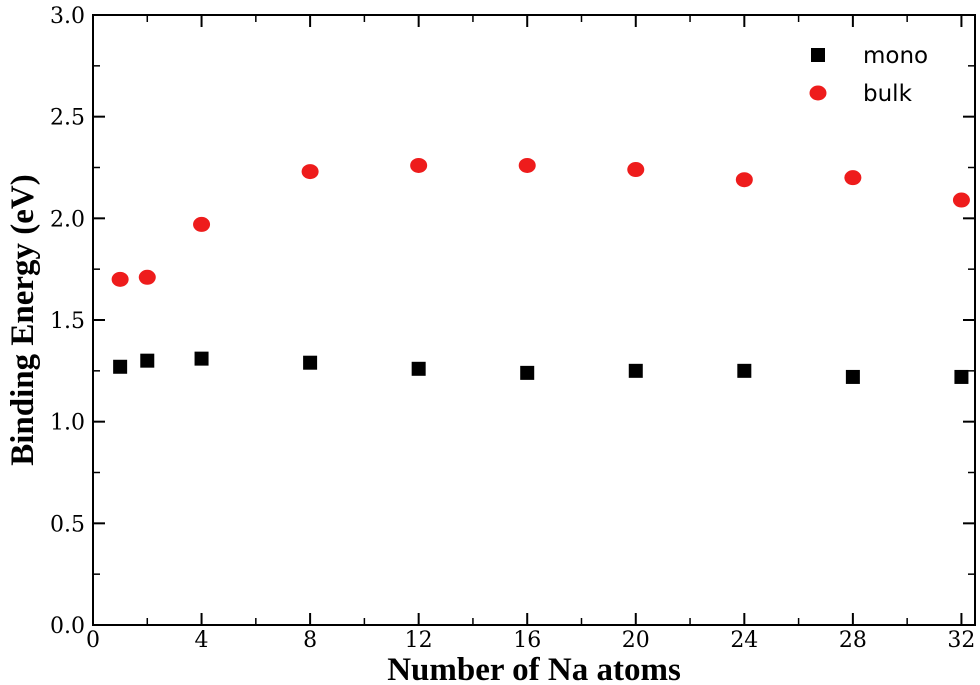 This screenshot has height=685, width=980. Describe the element at coordinates (23, 320) in the screenshot. I see `y-axis-title: Binding Energy (eV)` at that location.